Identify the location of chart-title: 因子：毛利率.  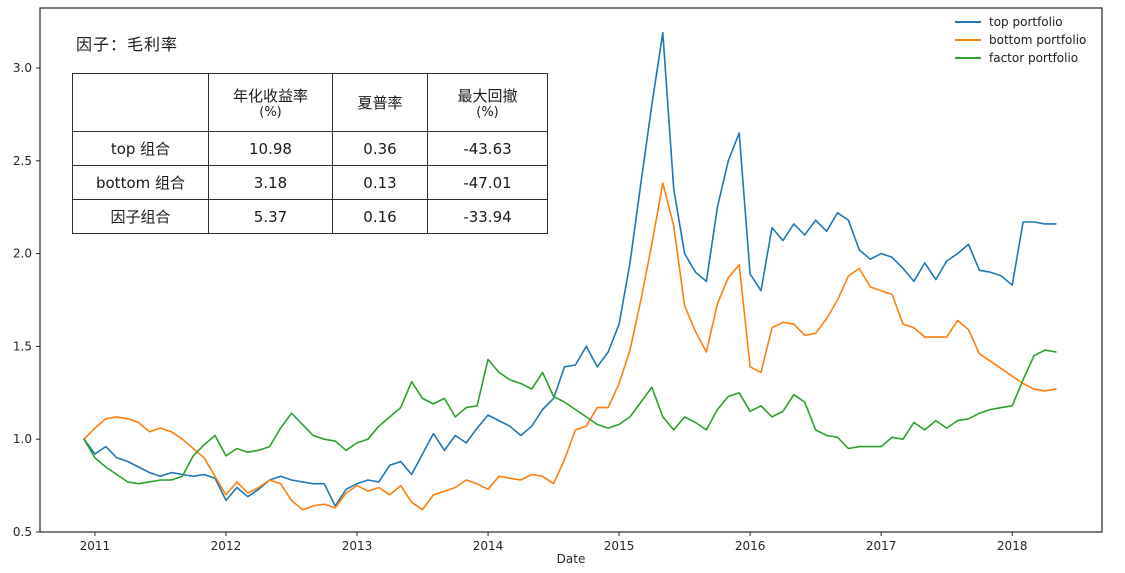
(127, 44).